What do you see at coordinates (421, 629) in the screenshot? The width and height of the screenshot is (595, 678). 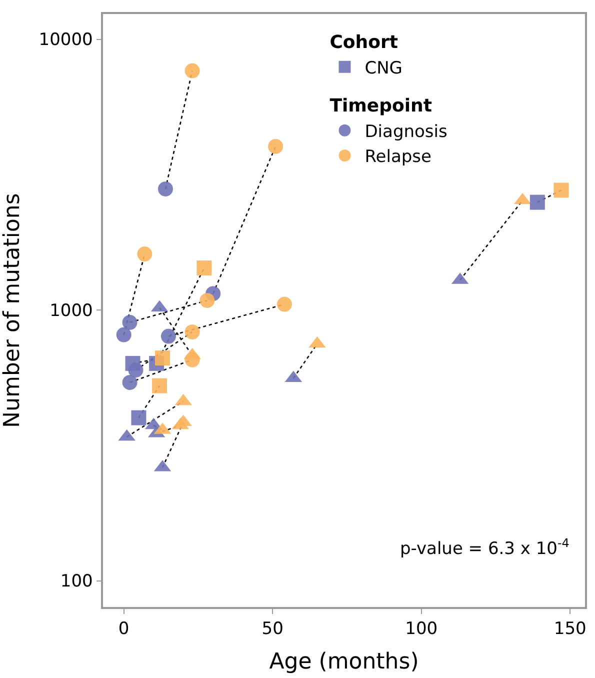 I see `x-tick-label: 100` at bounding box center [421, 629].